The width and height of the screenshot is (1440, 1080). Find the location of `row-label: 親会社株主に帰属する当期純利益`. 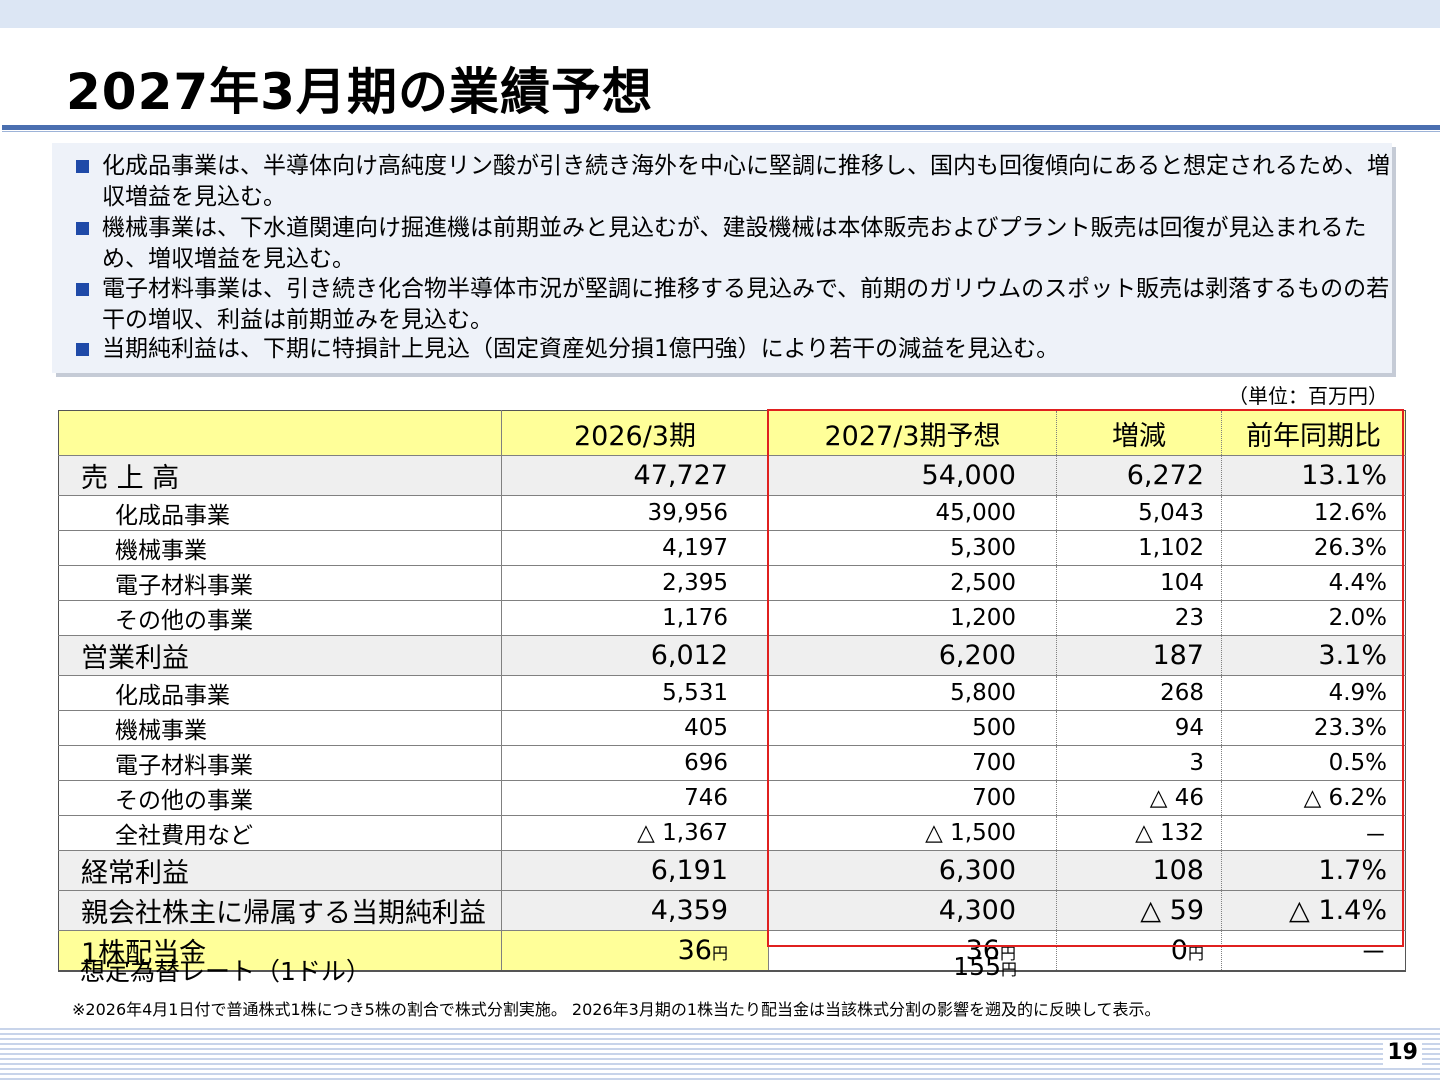

row-label: 親会社株主に帰属する当期純利益 is located at coordinates (280, 910).